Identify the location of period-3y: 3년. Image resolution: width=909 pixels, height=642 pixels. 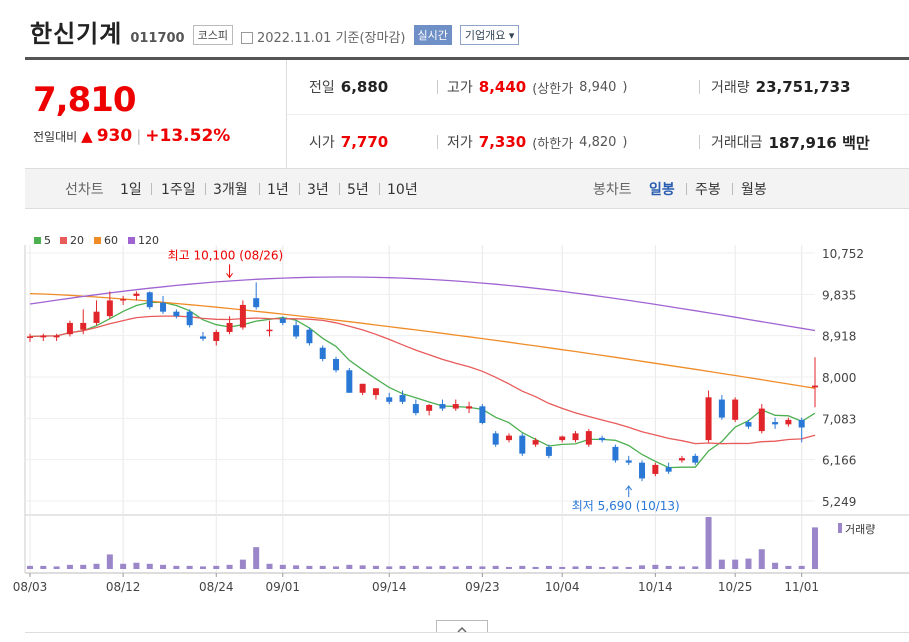
(318, 190).